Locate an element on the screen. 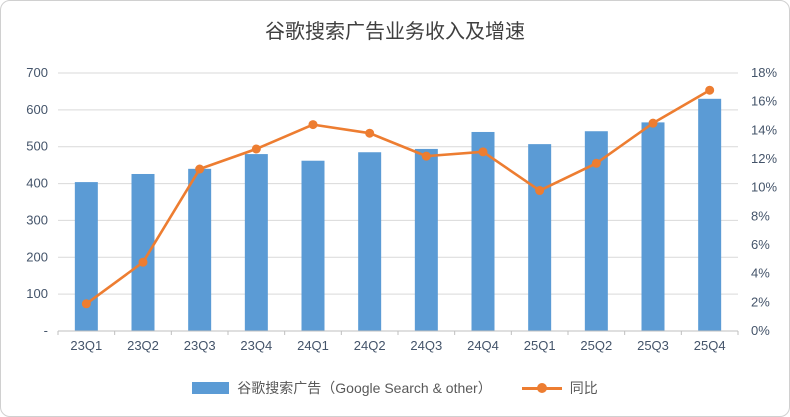 This screenshot has width=790, height=417. yoy-marker-24Q1 is located at coordinates (313, 125).